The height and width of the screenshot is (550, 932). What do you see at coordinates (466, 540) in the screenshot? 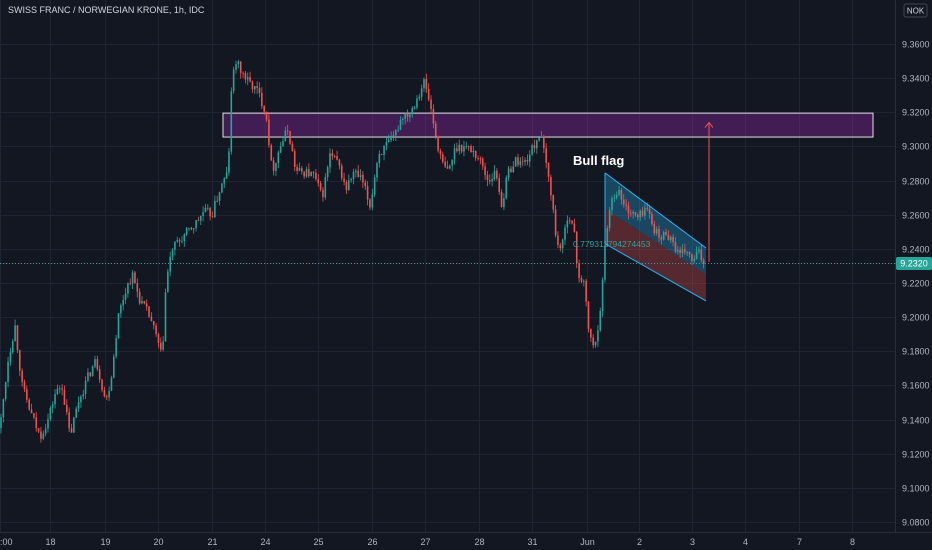
I see `time-axis: :00 18 19 20 21 24 25 26 27 28 31 Jun 2 3 4 7 8` at bounding box center [466, 540].